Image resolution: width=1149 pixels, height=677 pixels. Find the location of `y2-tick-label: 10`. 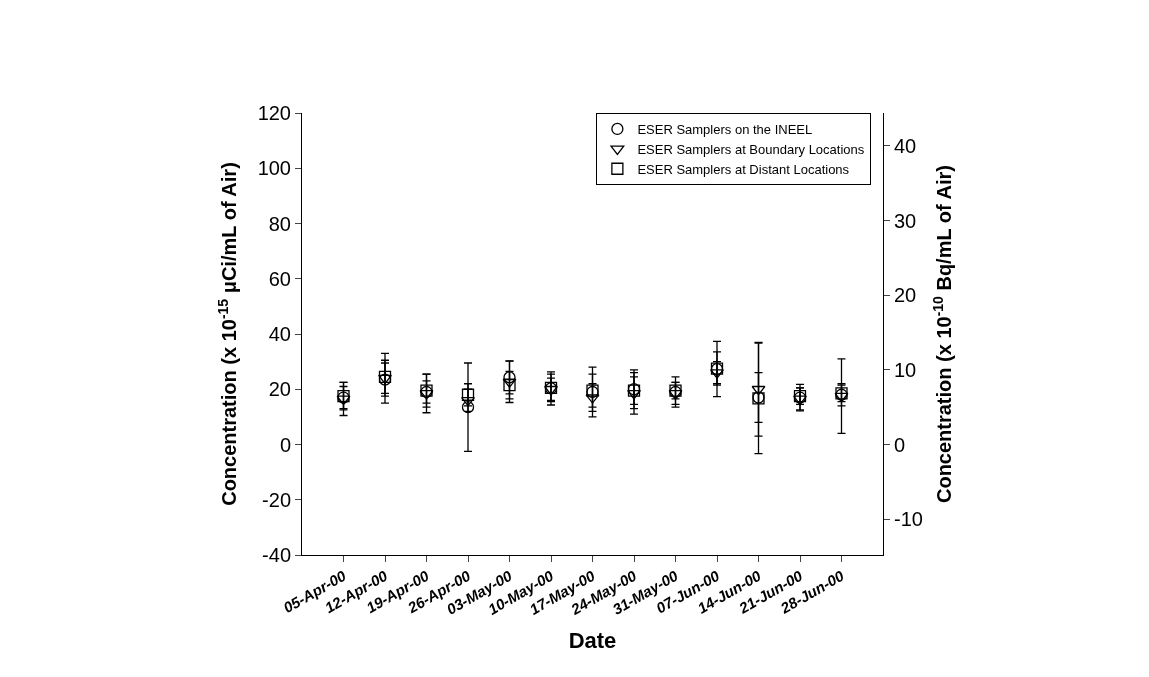

y2-tick-label: 10 is located at coordinates (905, 369).